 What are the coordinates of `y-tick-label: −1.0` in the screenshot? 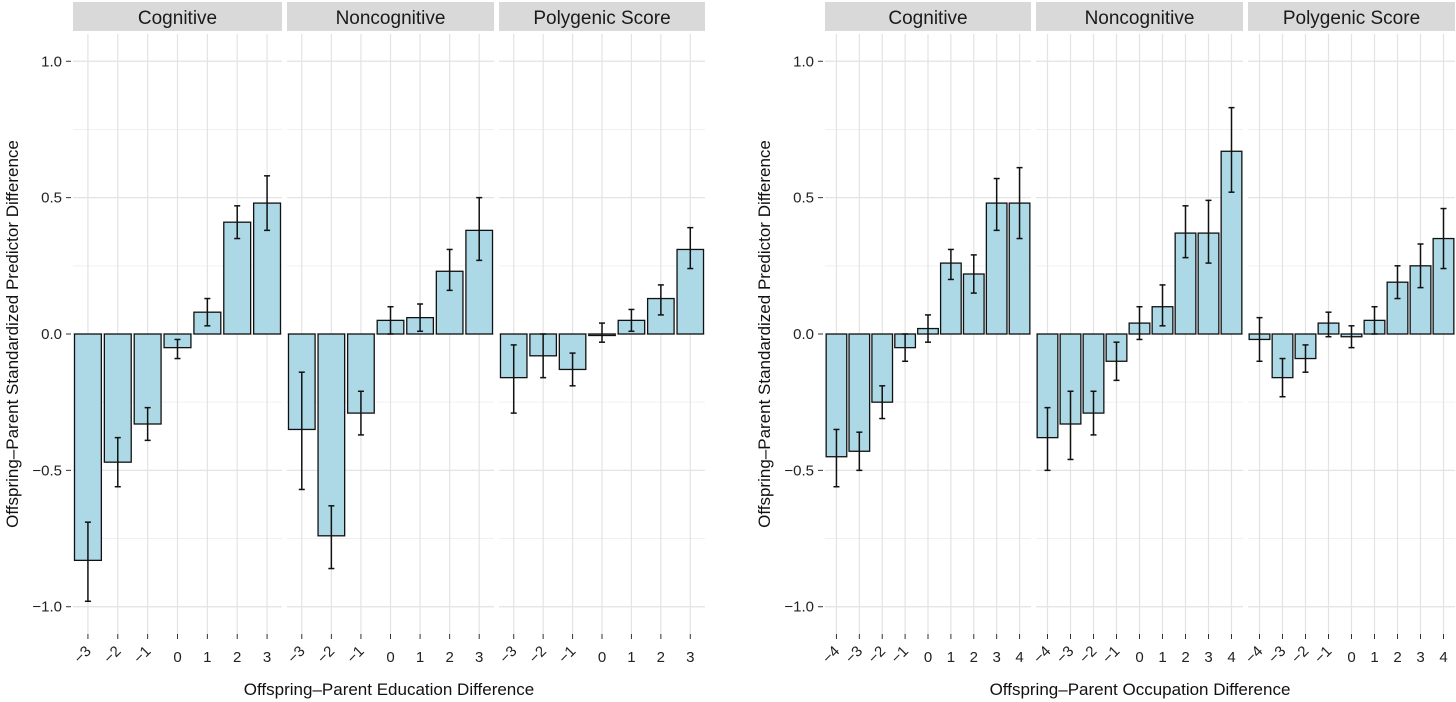 It's located at (47, 607).